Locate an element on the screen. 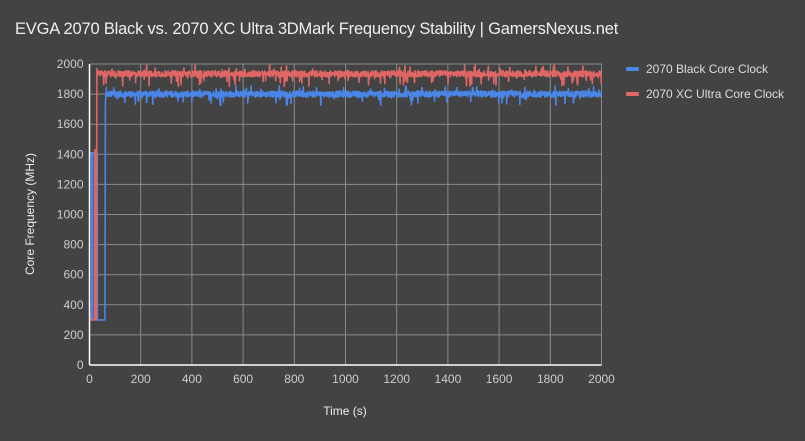  legend-item-xc-ultra: 2070 XC Ultra Core Clock is located at coordinates (705, 93).